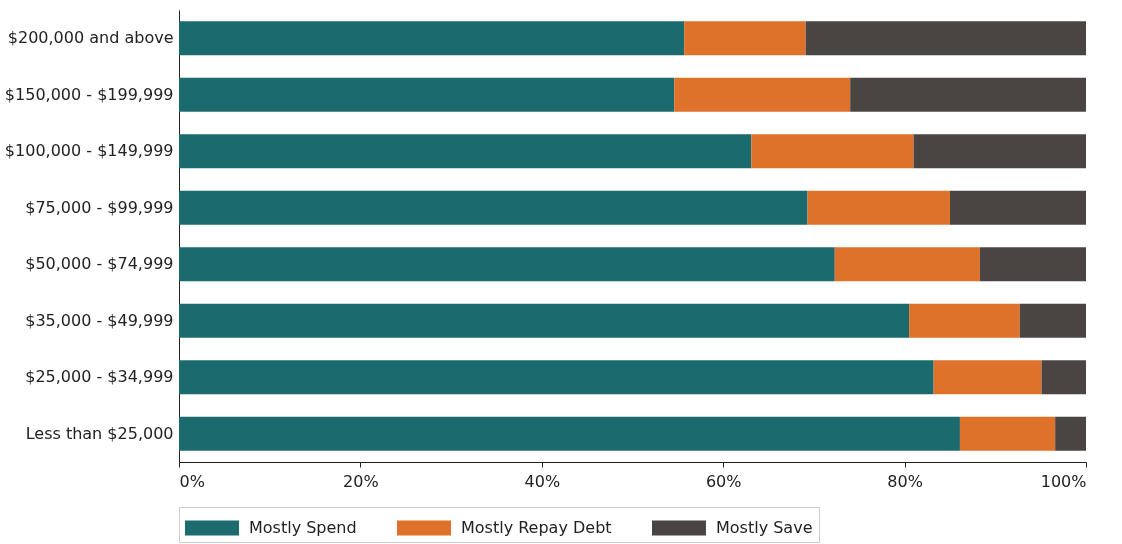  What do you see at coordinates (90, 38) in the screenshot?
I see `y-tick-label: $200,000 and above` at bounding box center [90, 38].